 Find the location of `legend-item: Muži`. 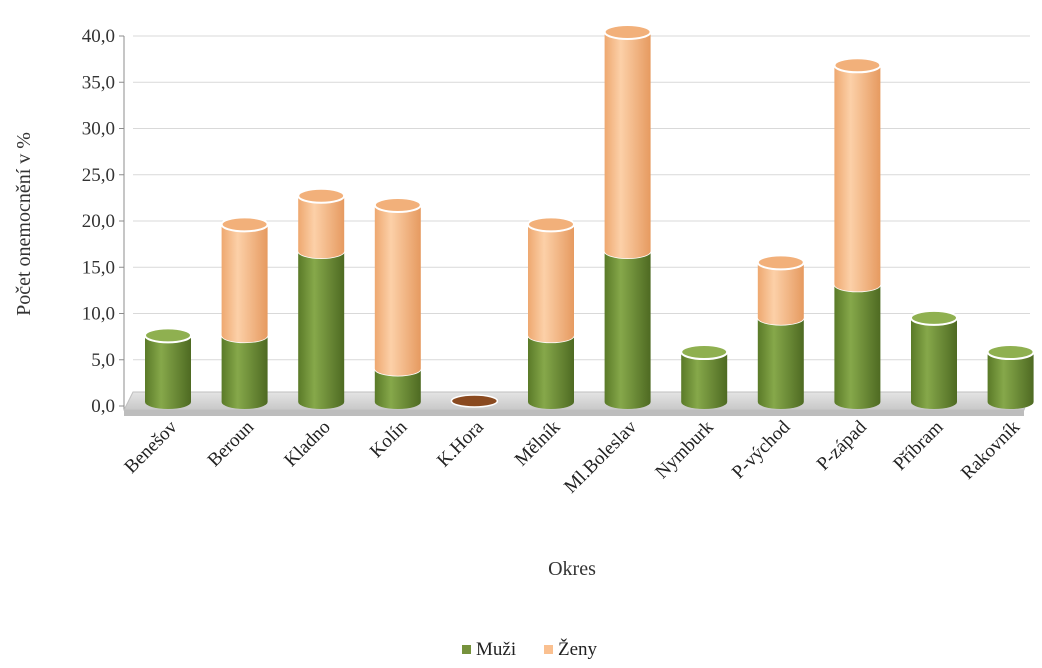

legend-item: Muži is located at coordinates (489, 649).